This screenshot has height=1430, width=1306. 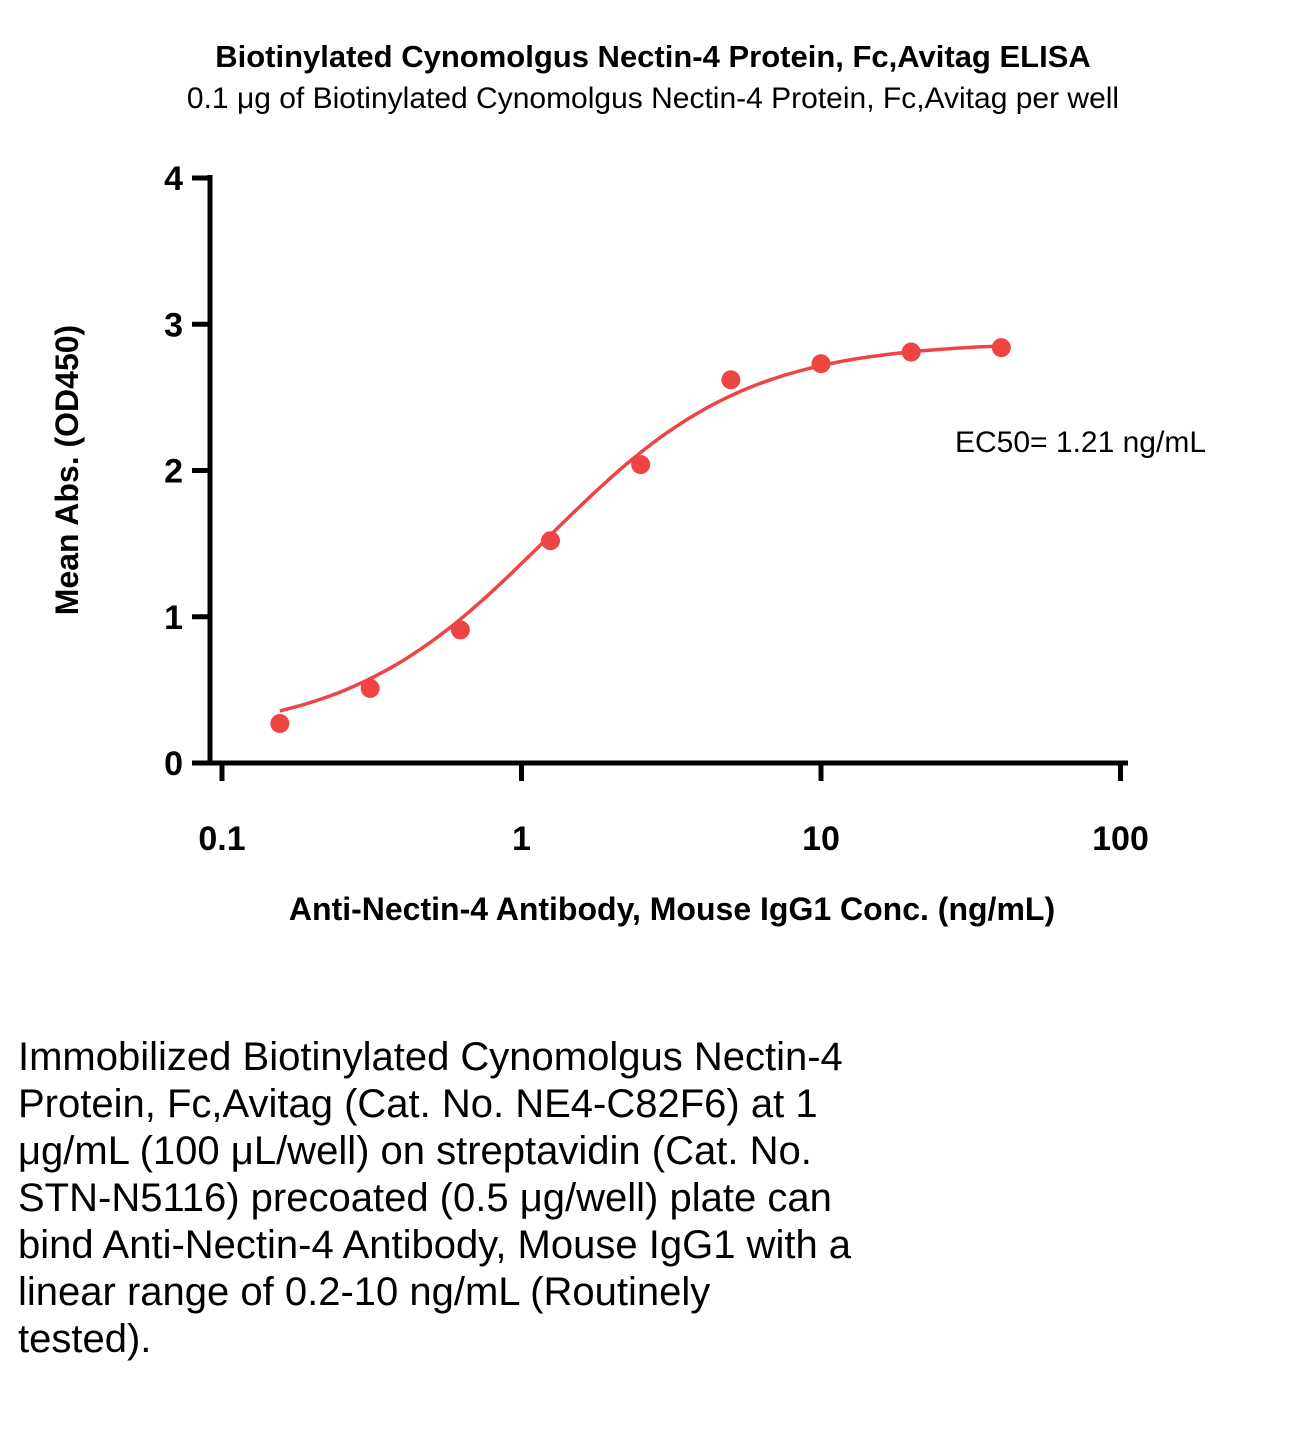 I want to click on y-tick-label: 3, so click(x=173, y=325).